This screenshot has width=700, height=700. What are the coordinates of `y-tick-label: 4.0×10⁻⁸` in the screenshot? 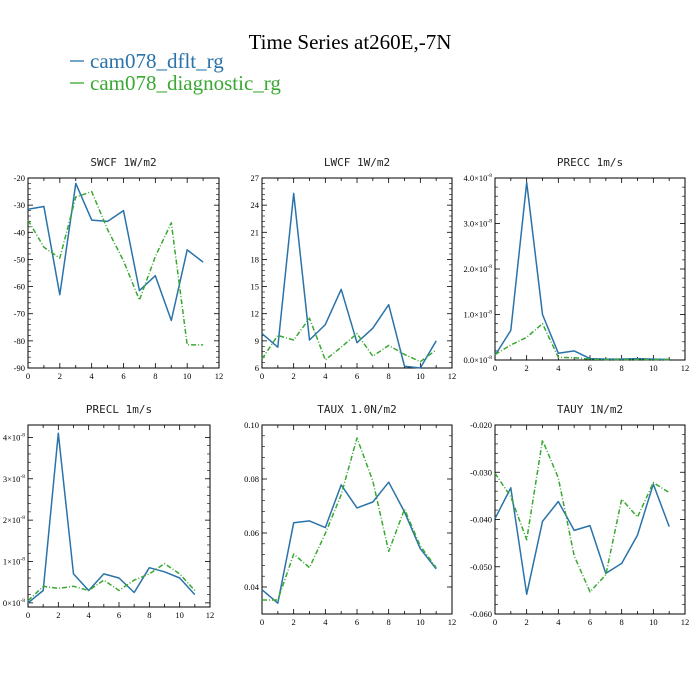 It's located at (477, 178).